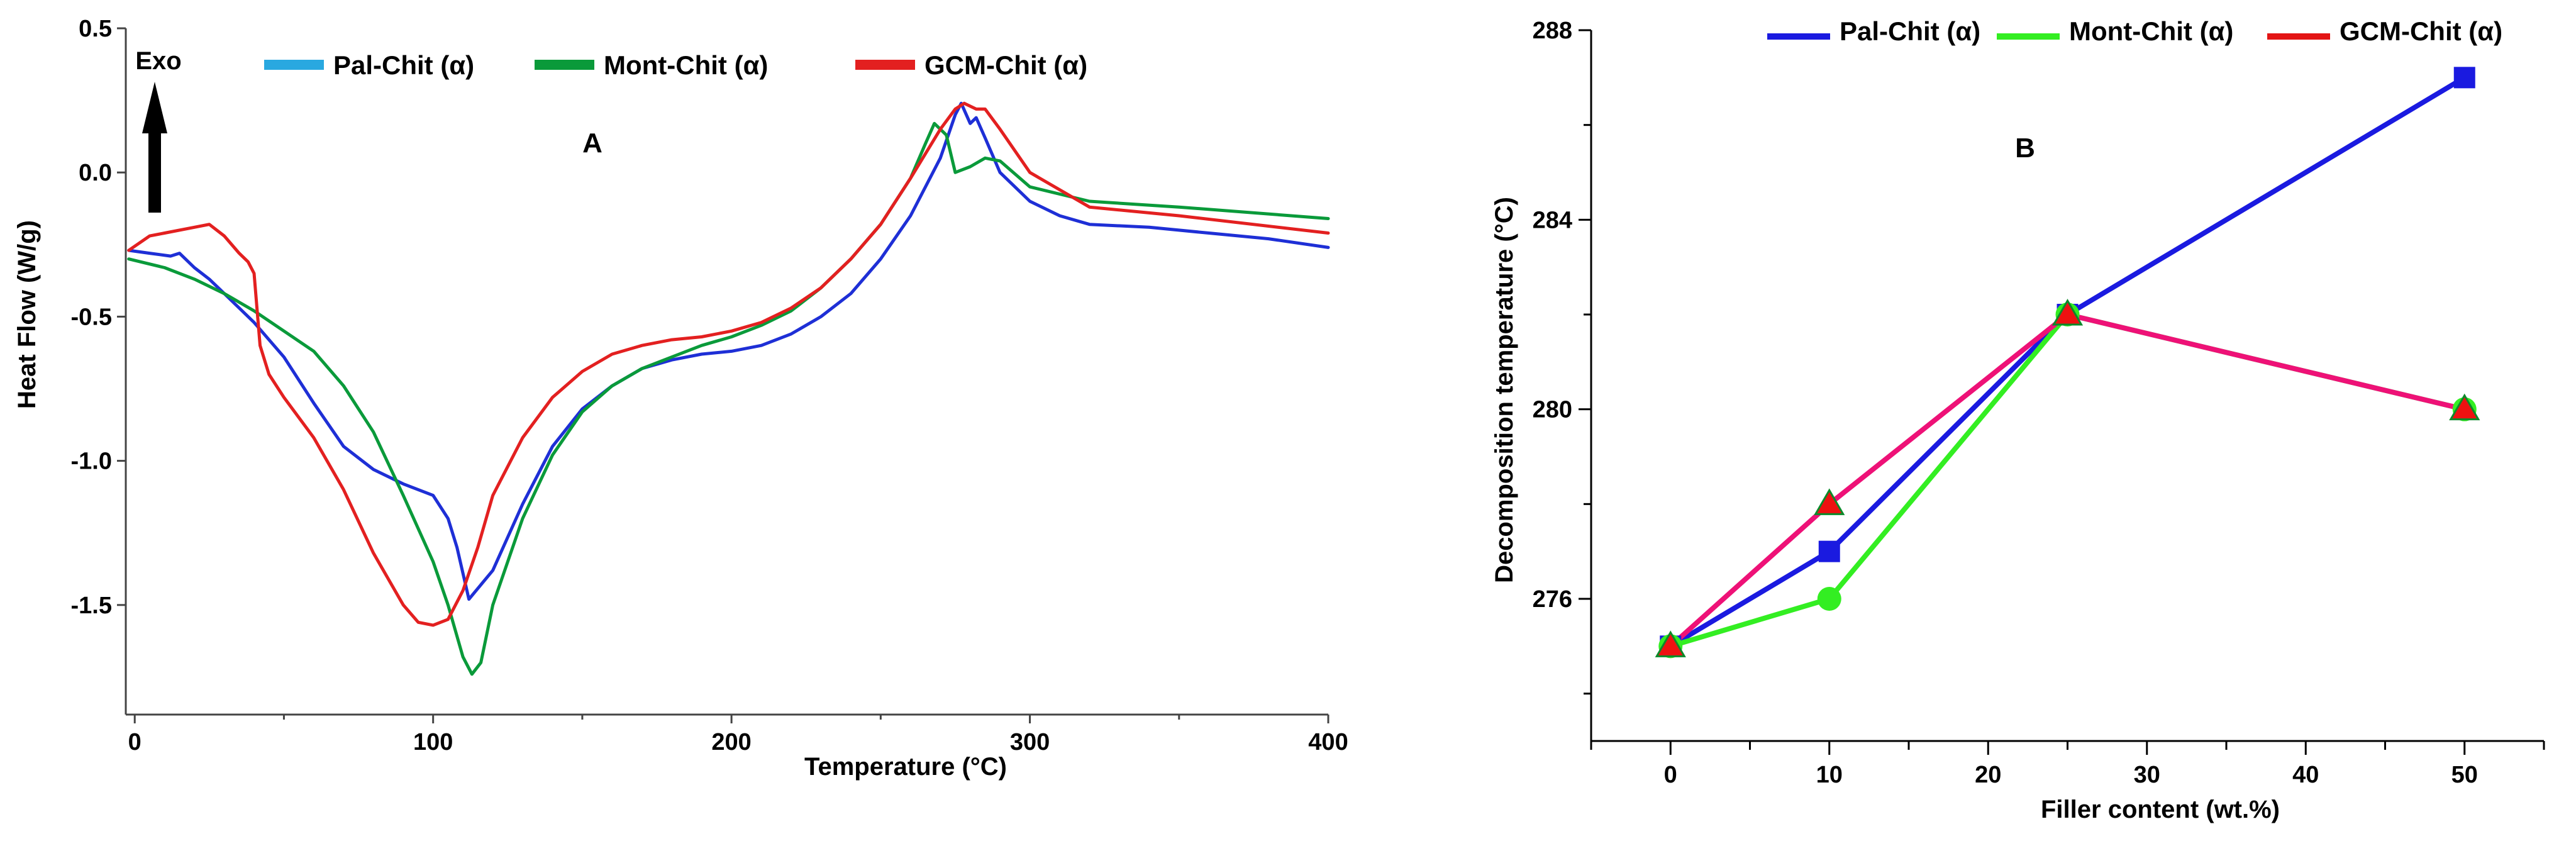 Image resolution: width=2576 pixels, height=841 pixels. I want to click on chart-b-x-tick-label: 10, so click(1829, 775).